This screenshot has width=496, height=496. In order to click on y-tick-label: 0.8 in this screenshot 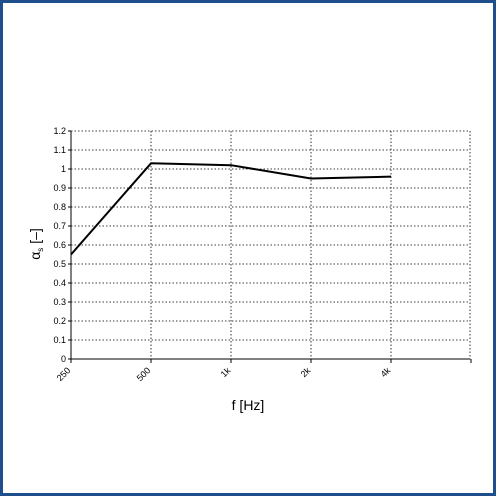, I will do `click(59, 207)`.